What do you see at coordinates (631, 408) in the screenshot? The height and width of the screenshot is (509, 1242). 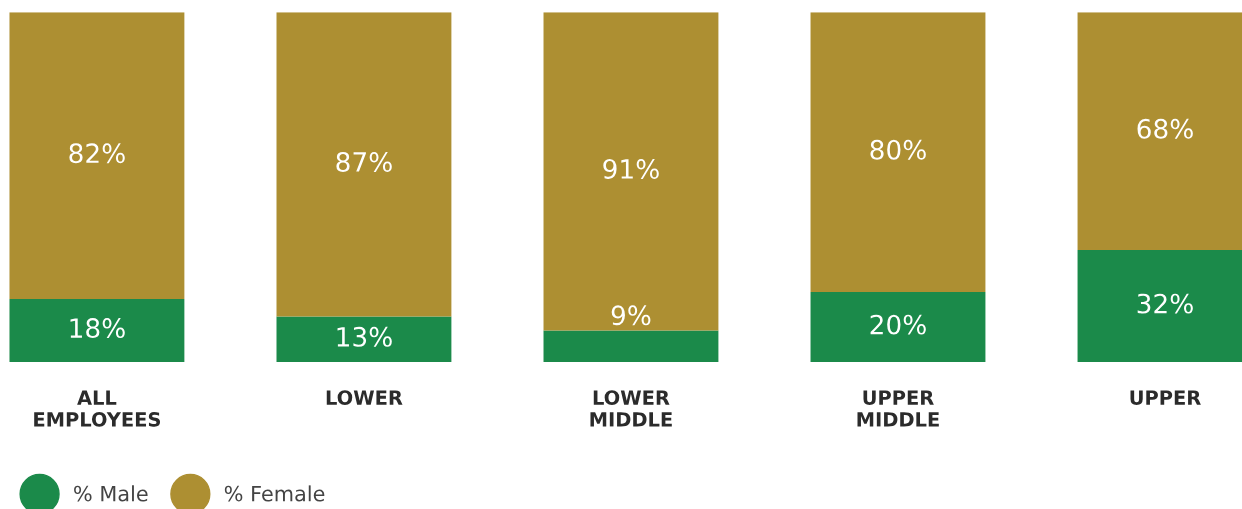 I see `x-tick-label: LOWER MIDDLE` at bounding box center [631, 408].